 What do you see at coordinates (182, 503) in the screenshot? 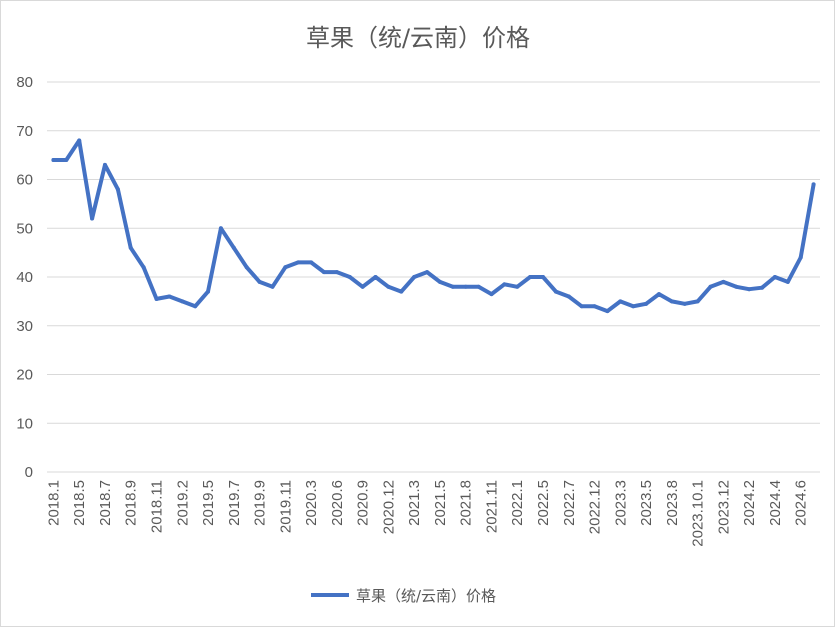
I see `x-tick-label: 2019.2` at bounding box center [182, 503].